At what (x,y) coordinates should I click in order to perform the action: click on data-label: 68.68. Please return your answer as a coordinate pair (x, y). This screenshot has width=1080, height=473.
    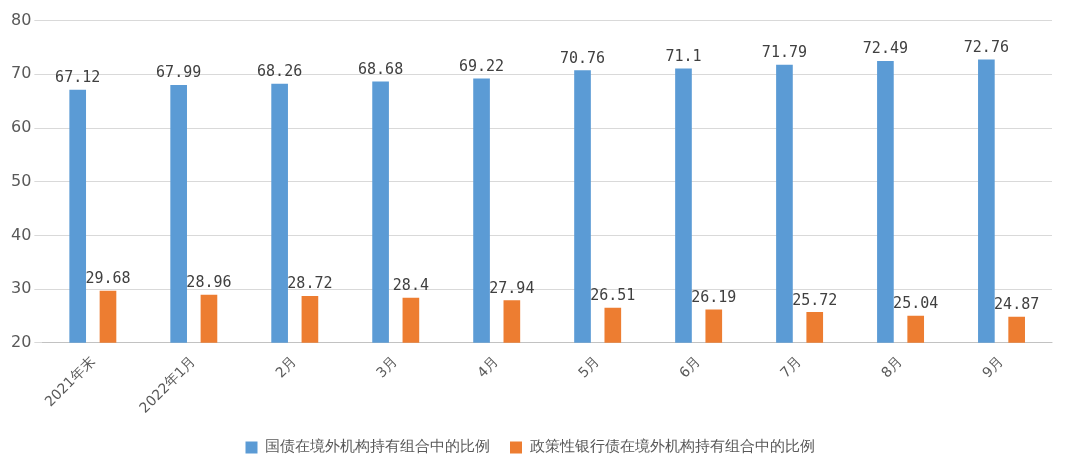
    Looking at the image, I should click on (381, 68).